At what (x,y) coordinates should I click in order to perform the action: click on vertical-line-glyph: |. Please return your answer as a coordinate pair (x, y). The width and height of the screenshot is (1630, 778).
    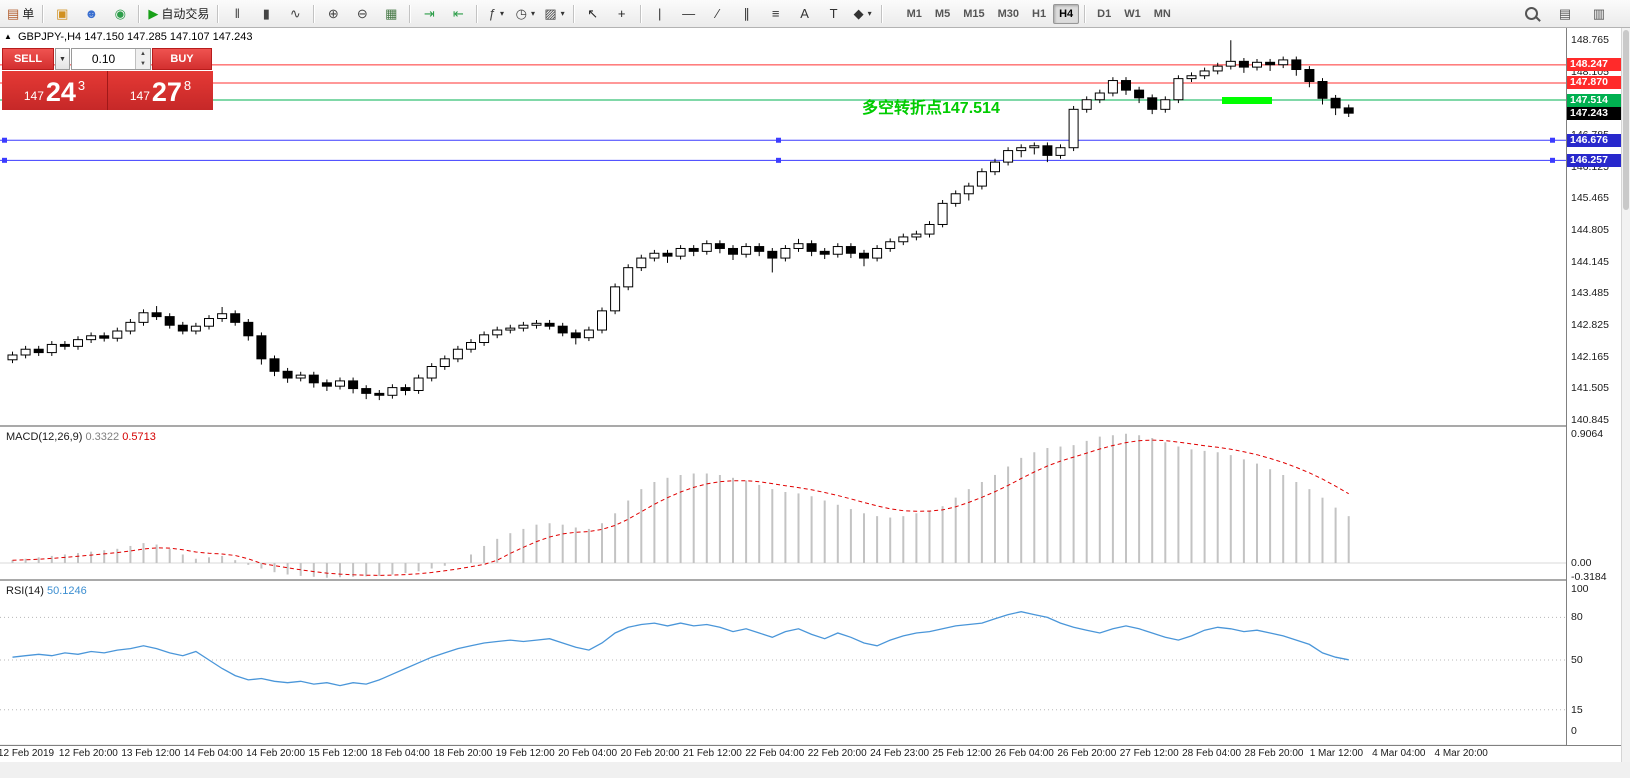
    Looking at the image, I should click on (659, 13).